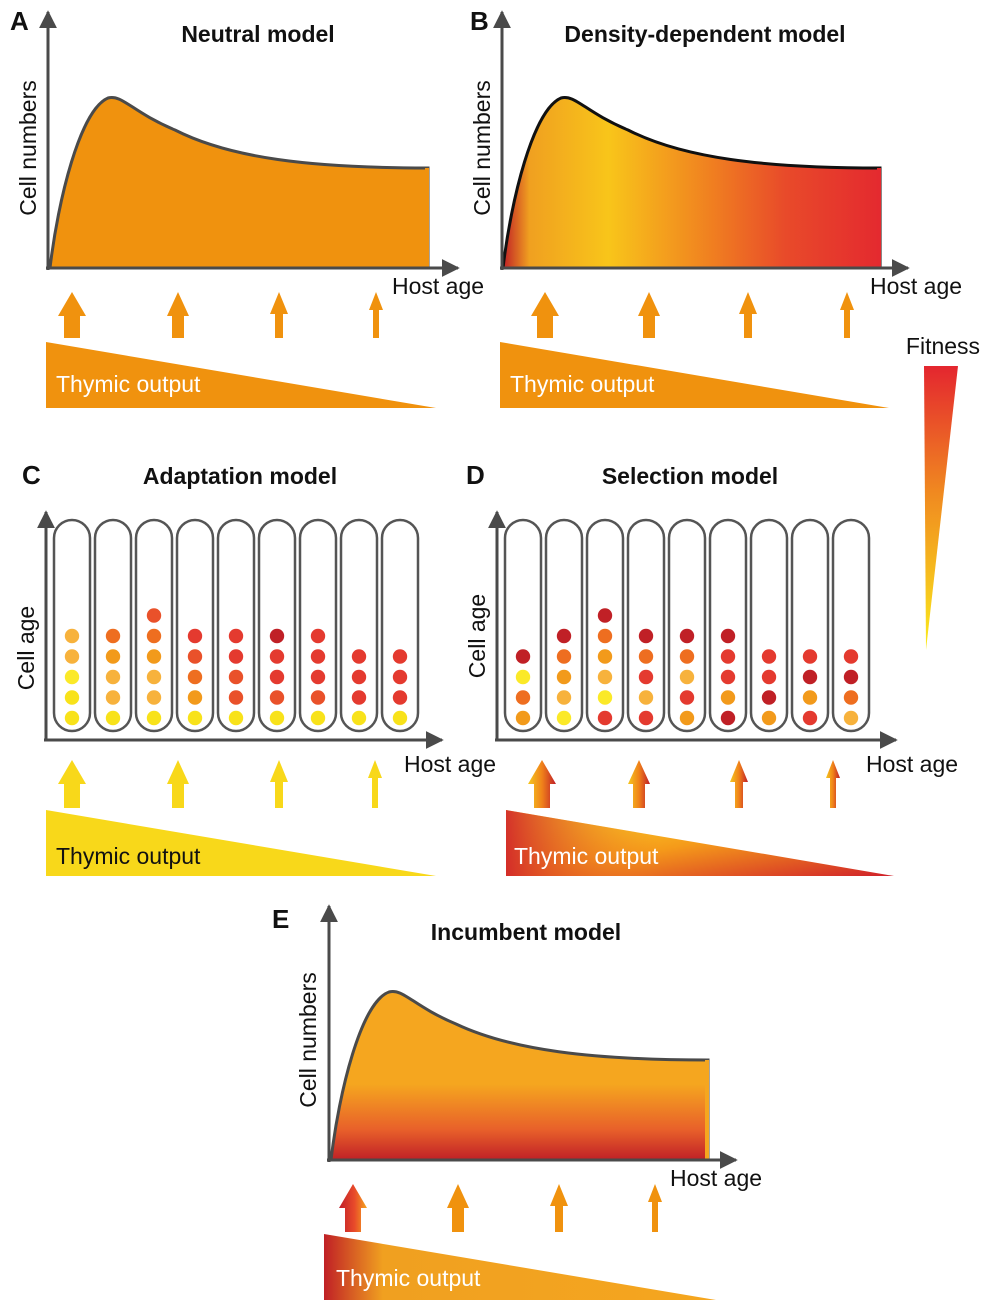 The height and width of the screenshot is (1302, 1000). Describe the element at coordinates (943, 346) in the screenshot. I see `fitness-label: Fitness` at that location.